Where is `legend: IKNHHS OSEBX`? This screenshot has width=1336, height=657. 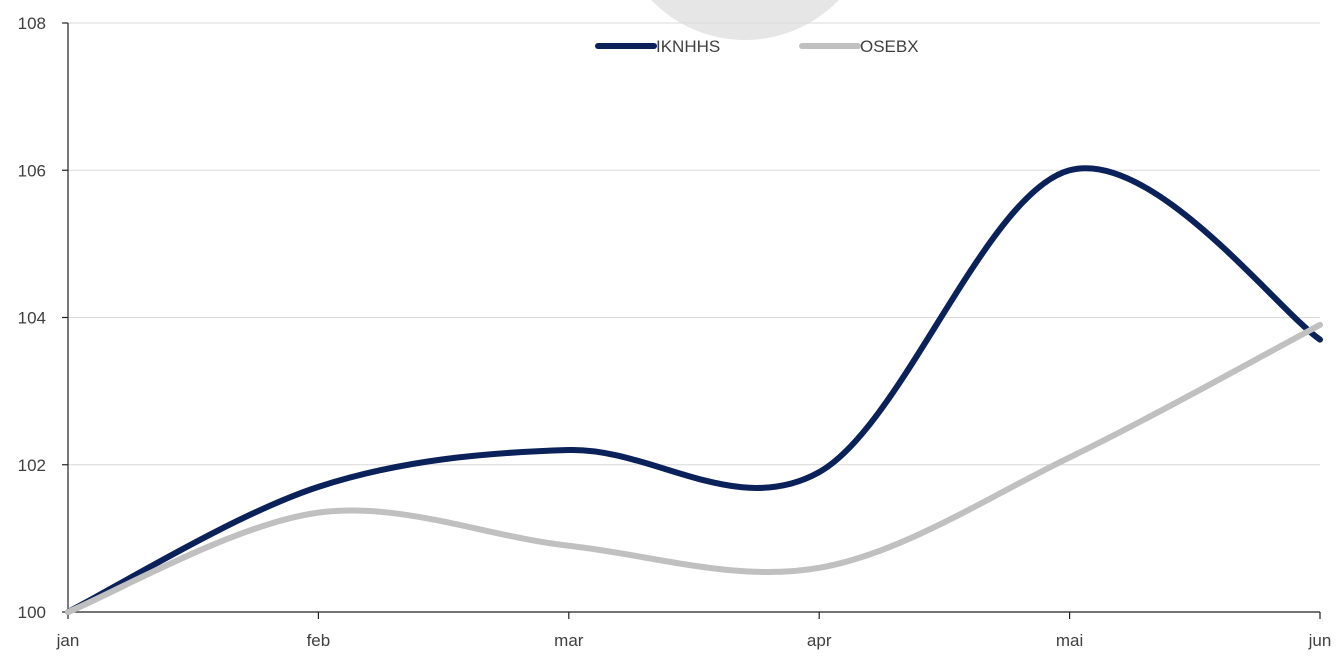 legend: IKNHHS OSEBX is located at coordinates (757, 46).